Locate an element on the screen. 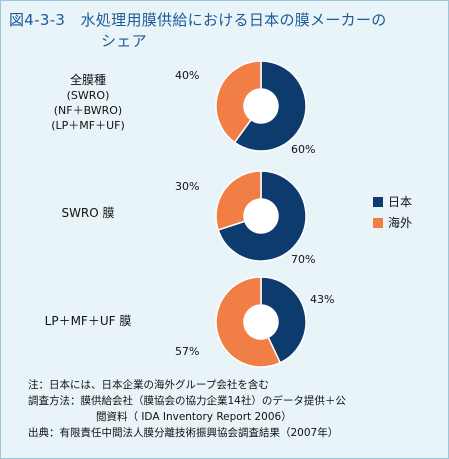  legend-swatch-overseas is located at coordinates (378, 222).